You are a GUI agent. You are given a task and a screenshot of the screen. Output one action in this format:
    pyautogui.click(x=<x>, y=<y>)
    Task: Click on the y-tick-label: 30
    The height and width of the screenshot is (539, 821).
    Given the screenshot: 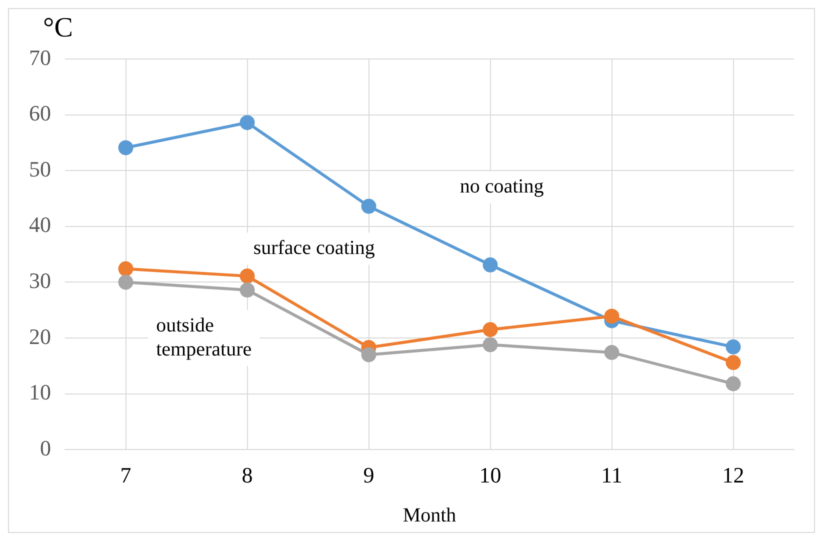 What is the action you would take?
    pyautogui.click(x=40, y=280)
    